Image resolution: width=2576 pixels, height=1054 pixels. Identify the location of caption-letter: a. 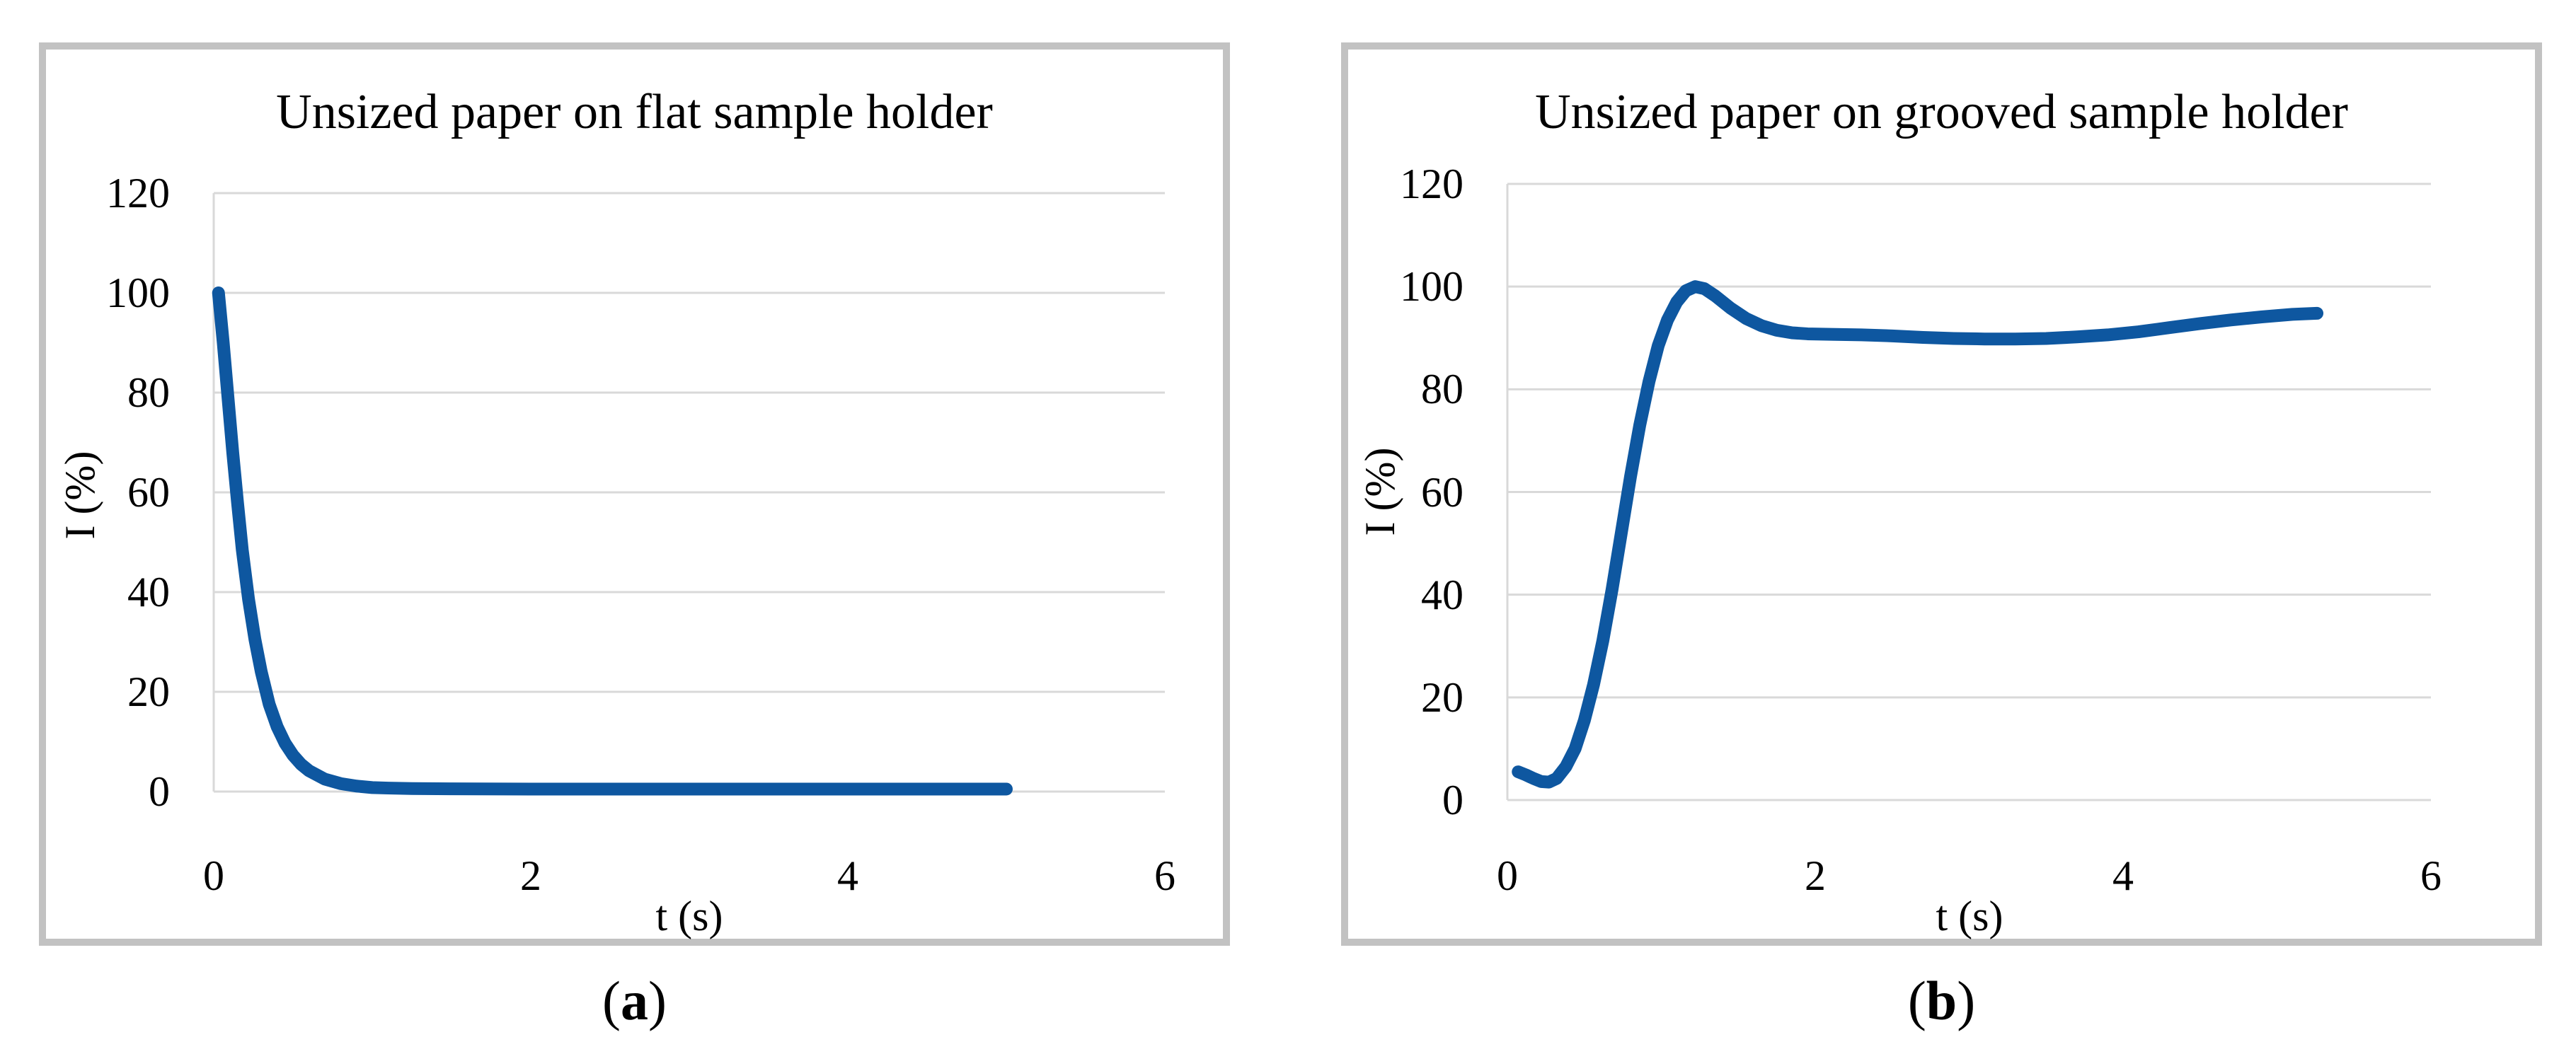
(634, 1000).